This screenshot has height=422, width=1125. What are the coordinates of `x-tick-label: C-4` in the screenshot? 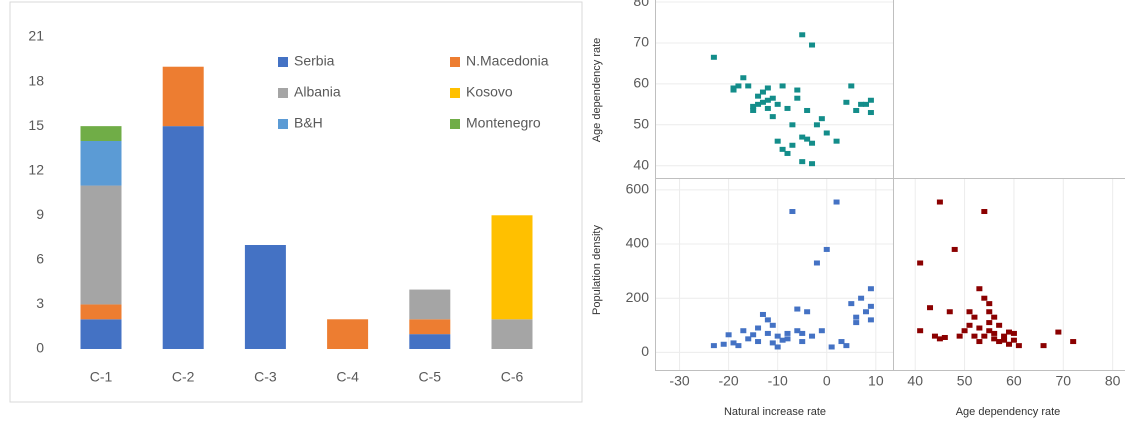 It's located at (347, 377).